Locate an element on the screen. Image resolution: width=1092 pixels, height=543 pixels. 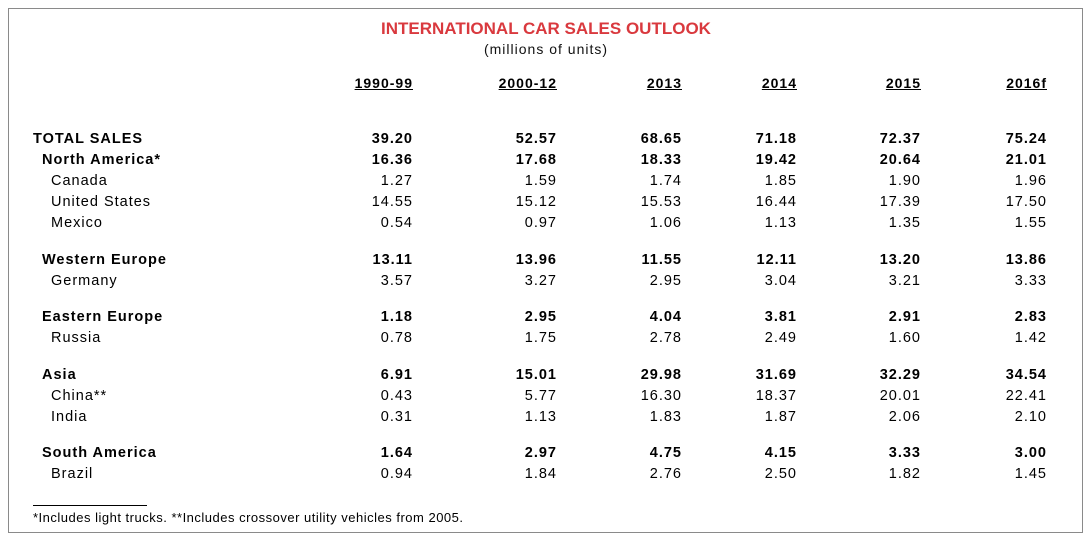
cell: 22.41 is located at coordinates (1026, 396).